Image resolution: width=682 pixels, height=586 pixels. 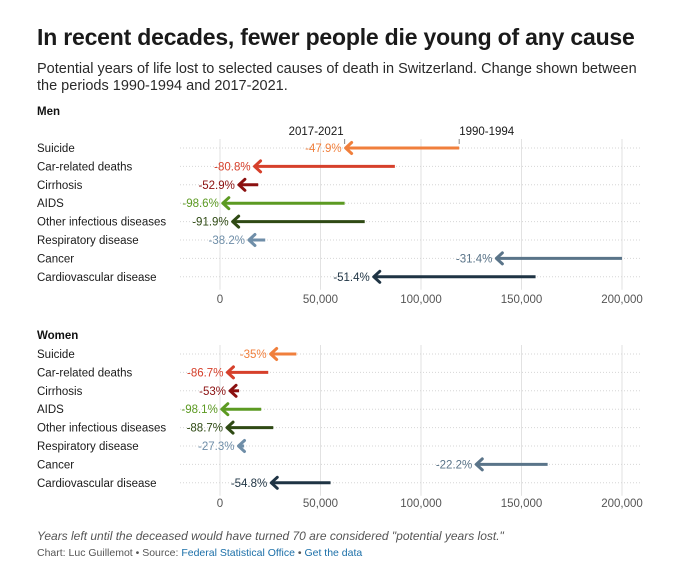 I want to click on percent-change-label: -53%, so click(x=212, y=392).